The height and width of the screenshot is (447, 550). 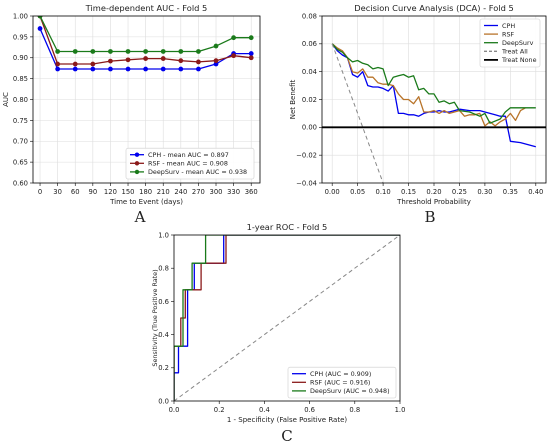 I want to click on dca-legend-label: DeepSurv, so click(x=518, y=43).